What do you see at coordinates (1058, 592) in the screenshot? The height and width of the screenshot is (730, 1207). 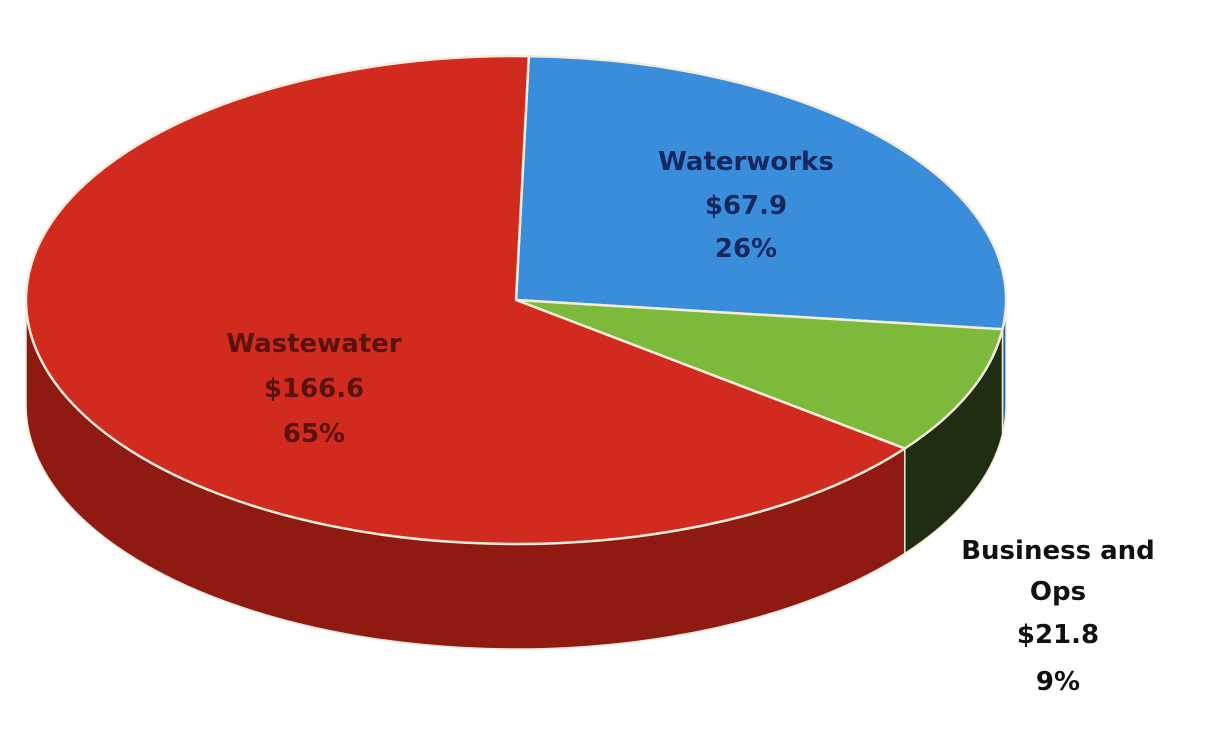 I see `slice-label-business-name-line2: Ops` at bounding box center [1058, 592].